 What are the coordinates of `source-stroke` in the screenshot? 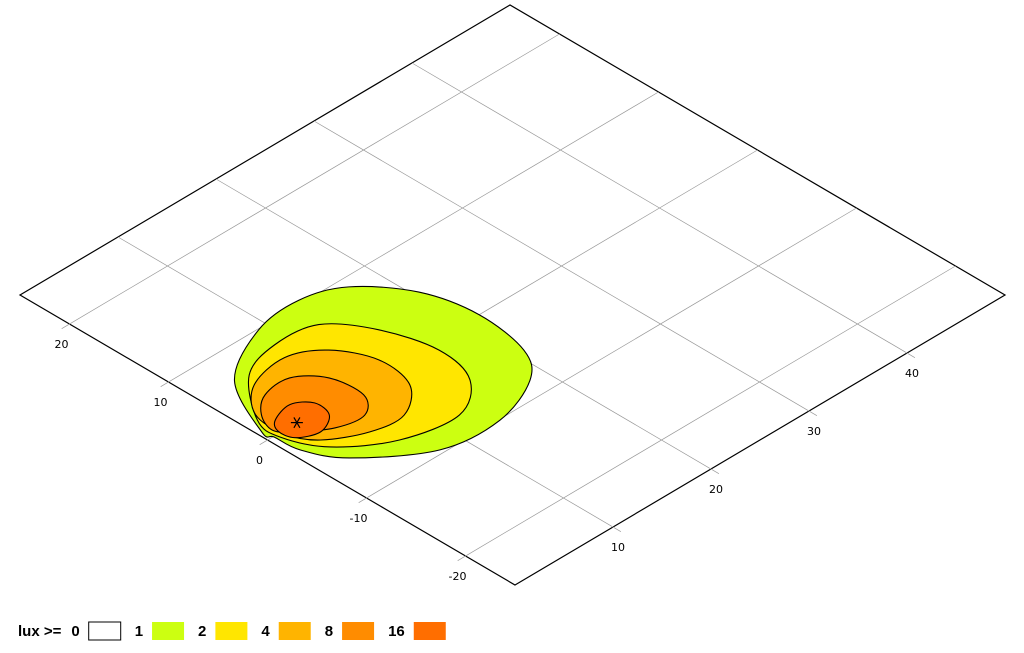 It's located at (297, 423).